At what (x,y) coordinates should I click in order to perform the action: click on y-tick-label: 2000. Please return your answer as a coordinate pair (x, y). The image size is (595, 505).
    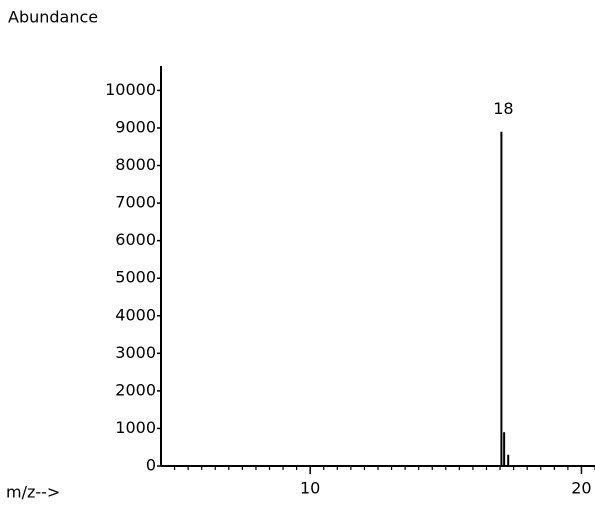
    Looking at the image, I should click on (135, 389).